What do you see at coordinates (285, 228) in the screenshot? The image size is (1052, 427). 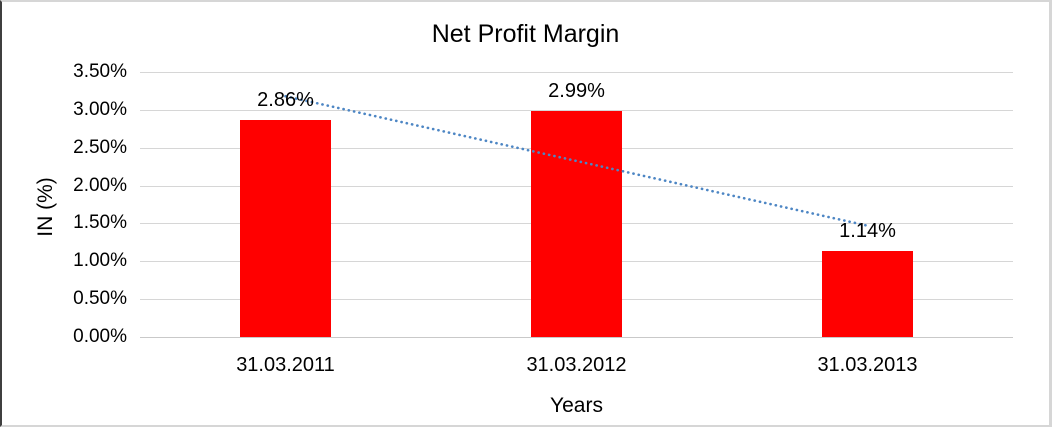 I see `bar-31.03.2011` at bounding box center [285, 228].